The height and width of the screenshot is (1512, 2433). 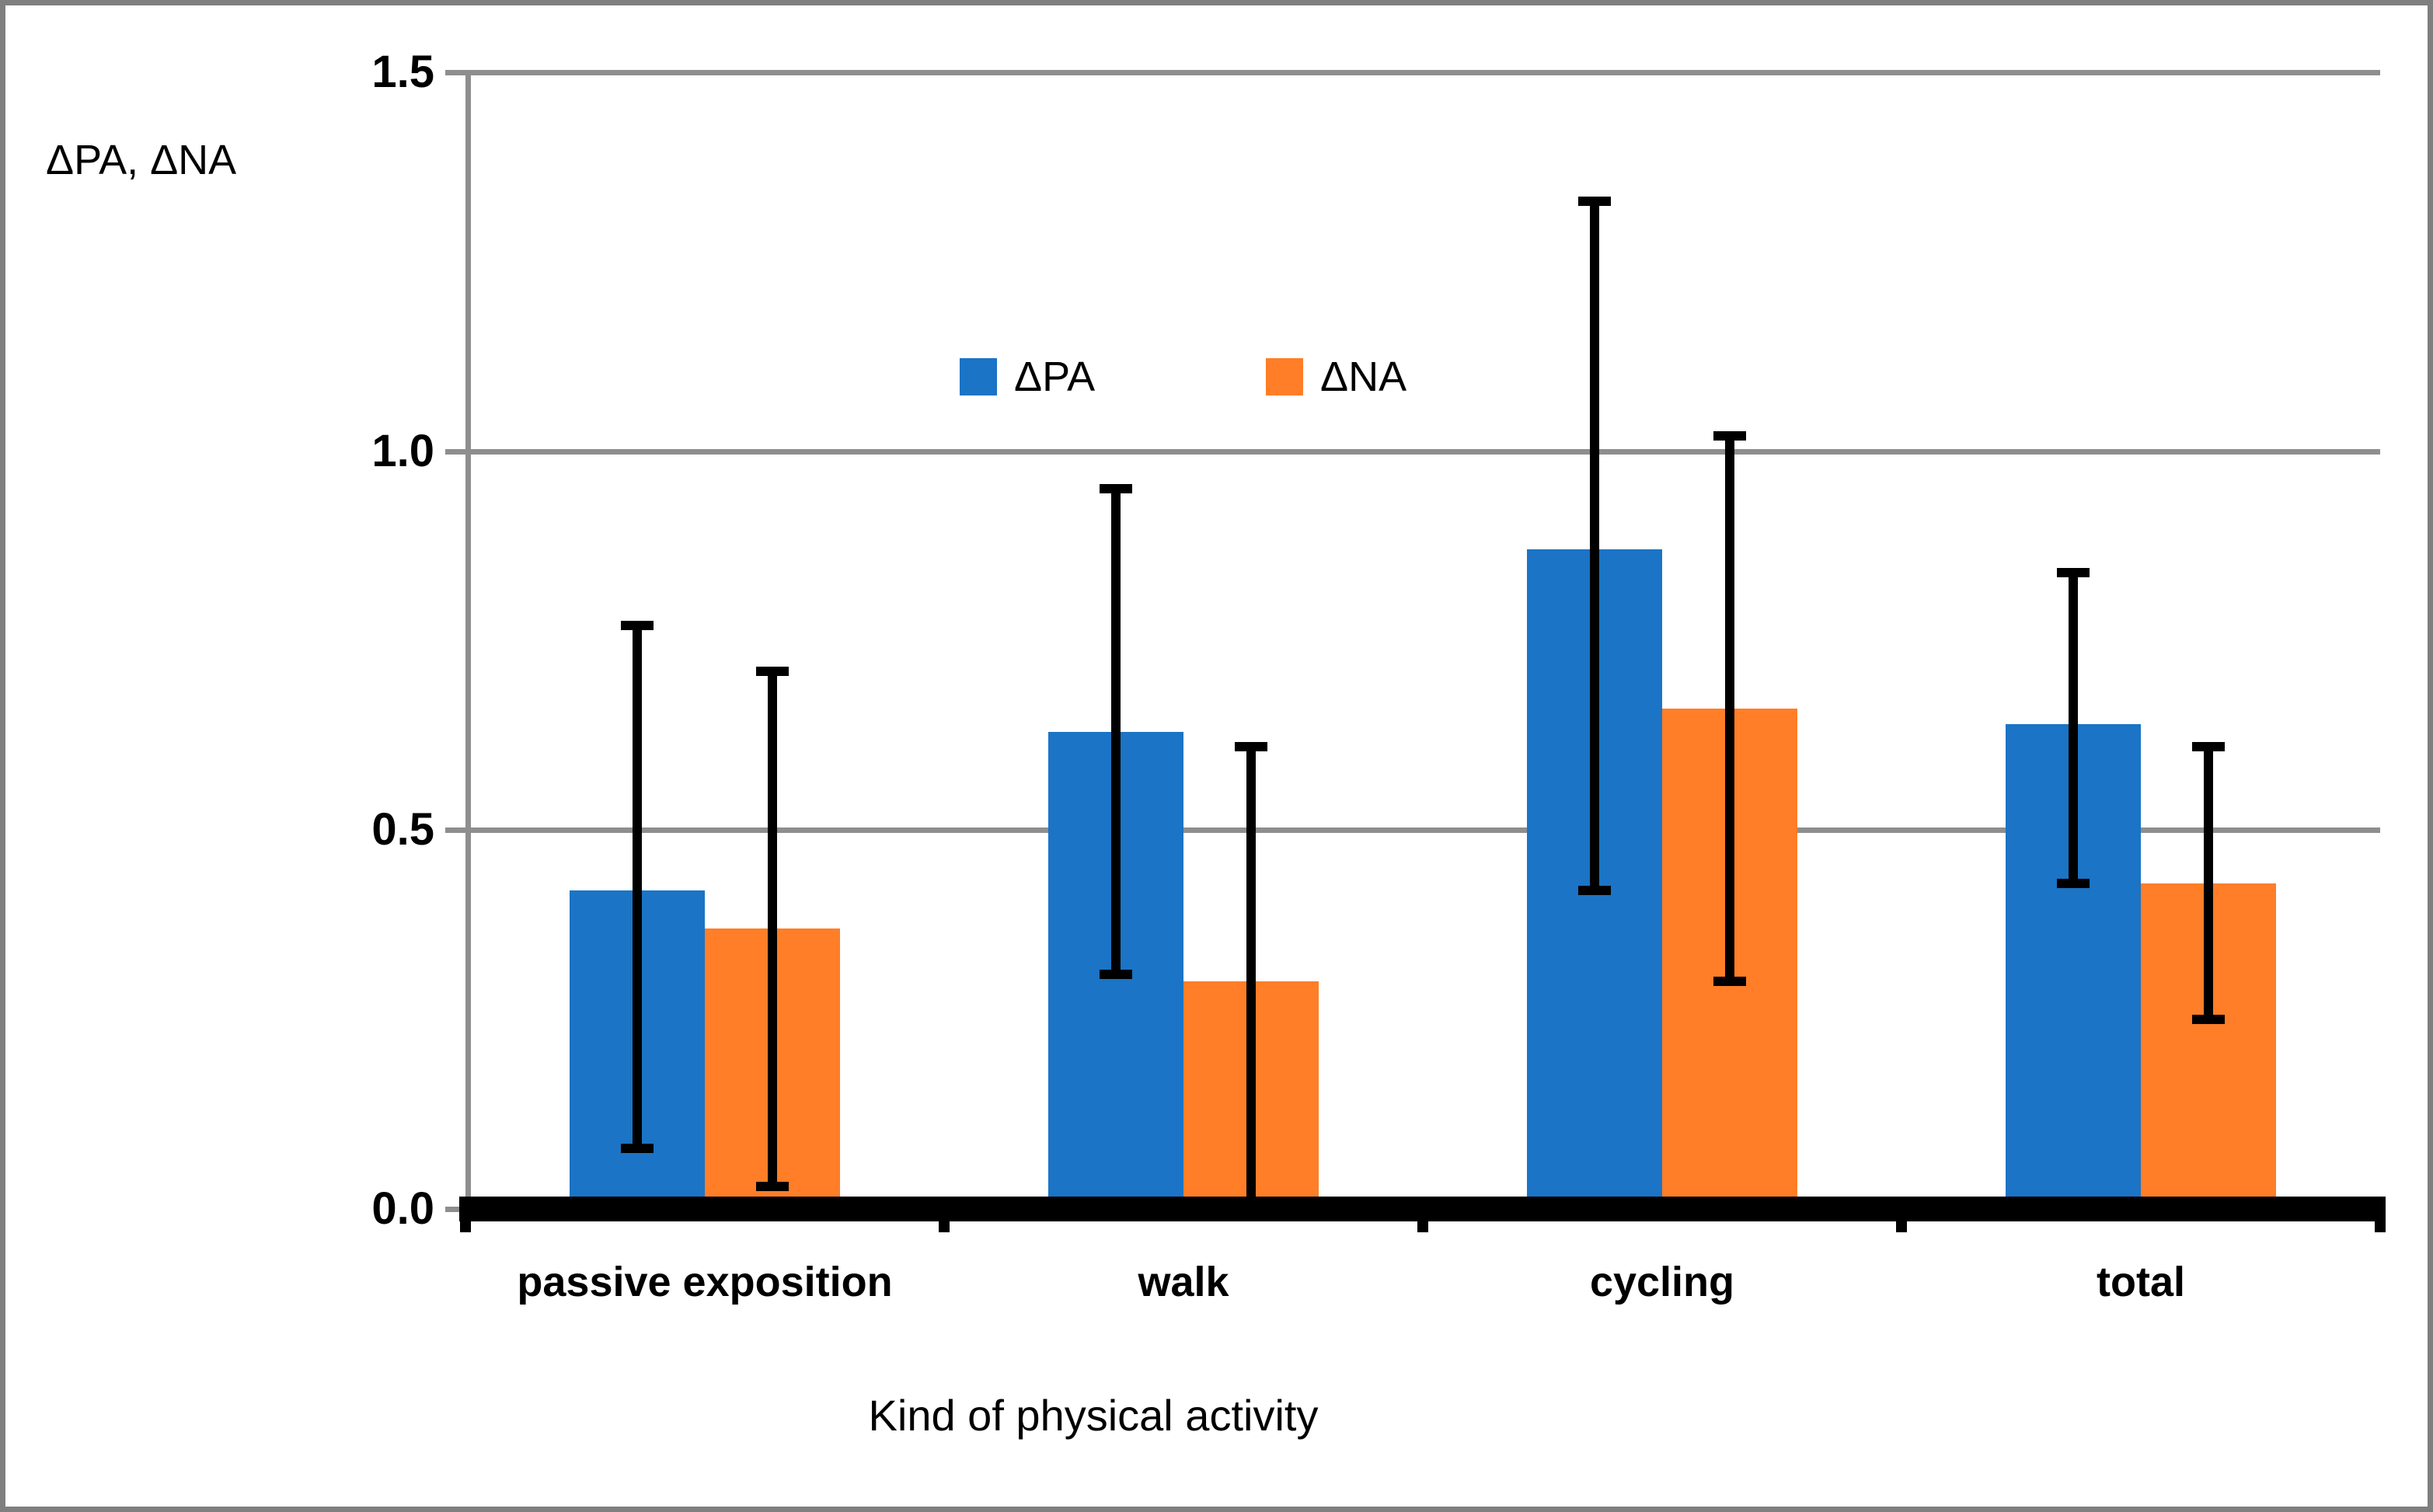 I want to click on legend-item: ΔNA, so click(x=1336, y=377).